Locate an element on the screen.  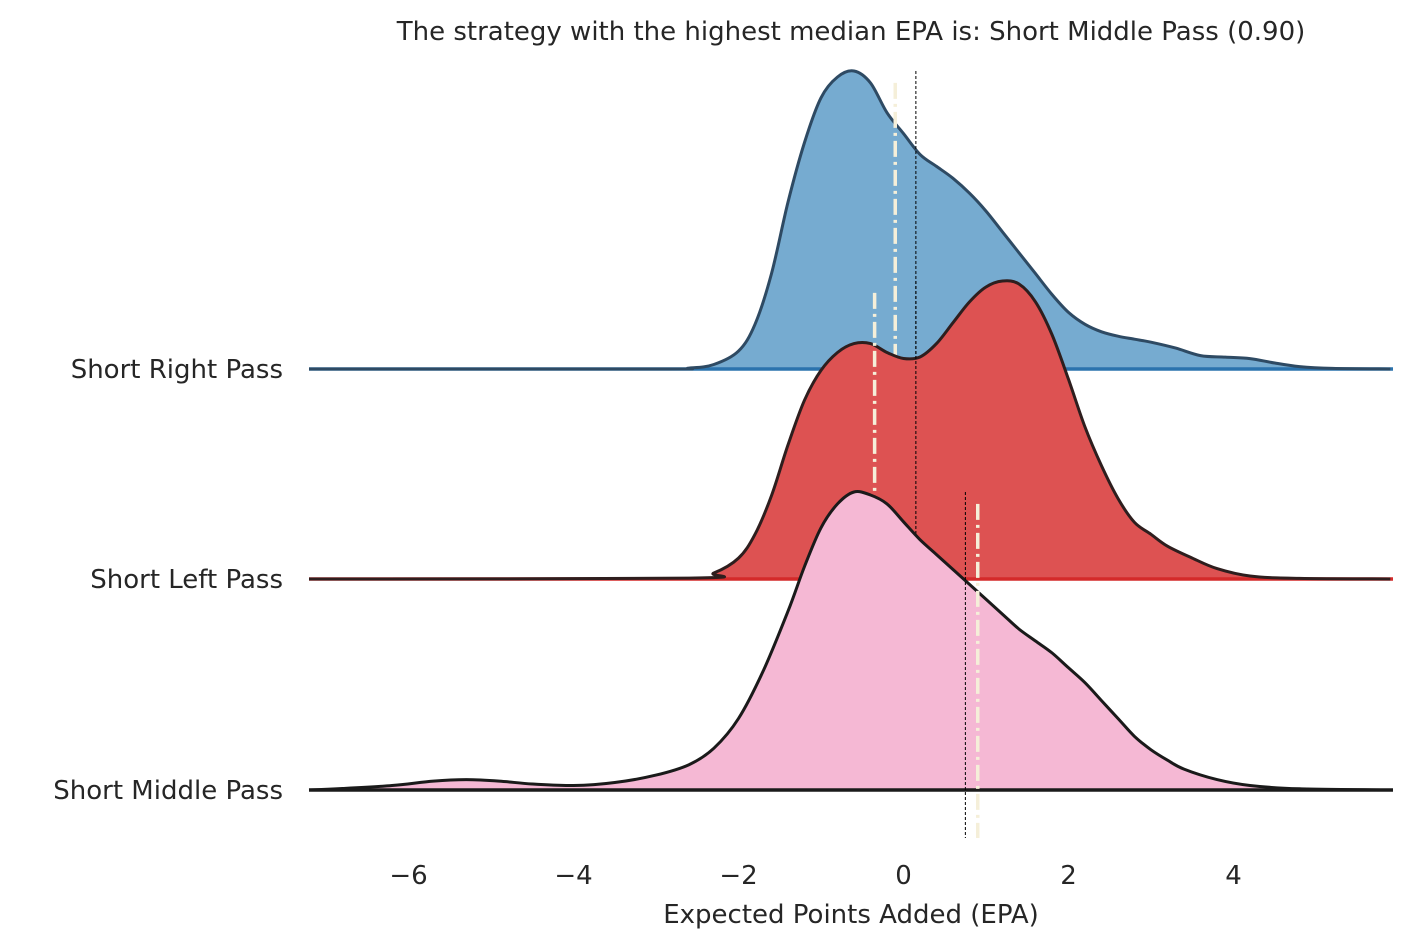
x-axis: −6 −4 −2 0 2 4 is located at coordinates (815, 876).